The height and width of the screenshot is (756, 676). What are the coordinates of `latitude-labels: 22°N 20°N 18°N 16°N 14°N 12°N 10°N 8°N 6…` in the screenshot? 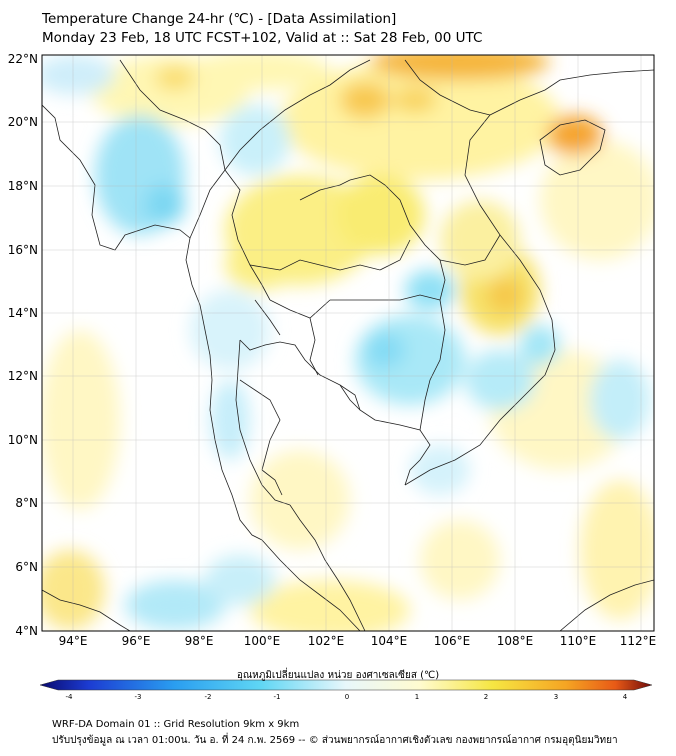 It's located at (23, 345).